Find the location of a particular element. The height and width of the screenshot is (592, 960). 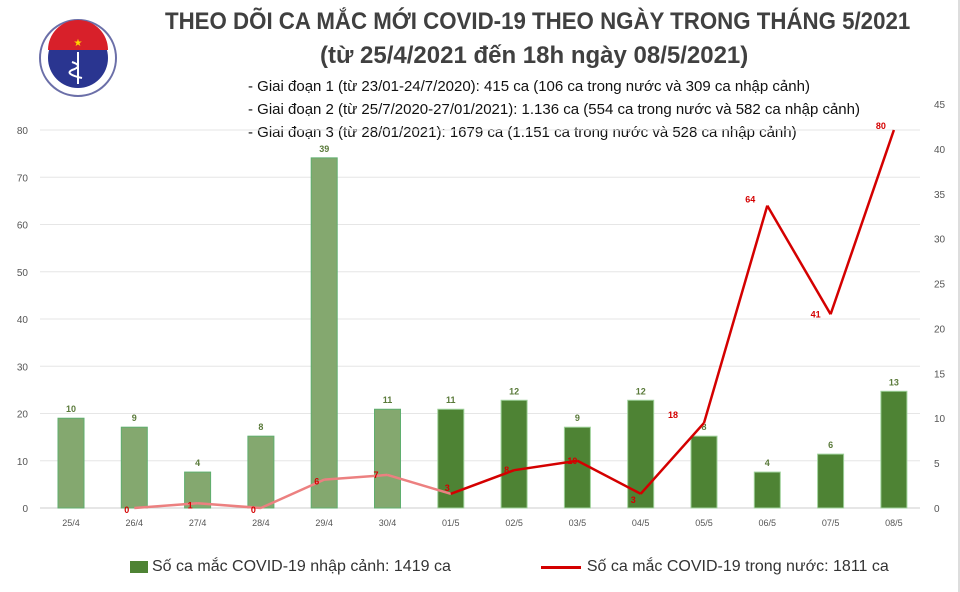

bar-28/4 is located at coordinates (261, 472).